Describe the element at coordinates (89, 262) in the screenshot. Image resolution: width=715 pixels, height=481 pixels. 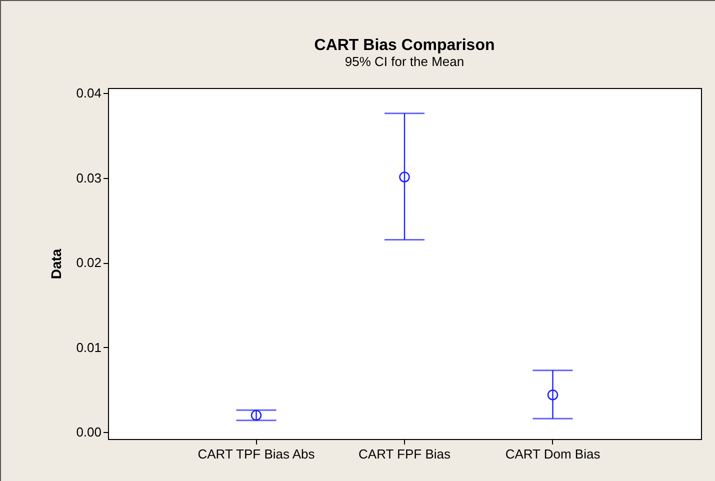
I see `y-tick-label: 0.02` at that location.